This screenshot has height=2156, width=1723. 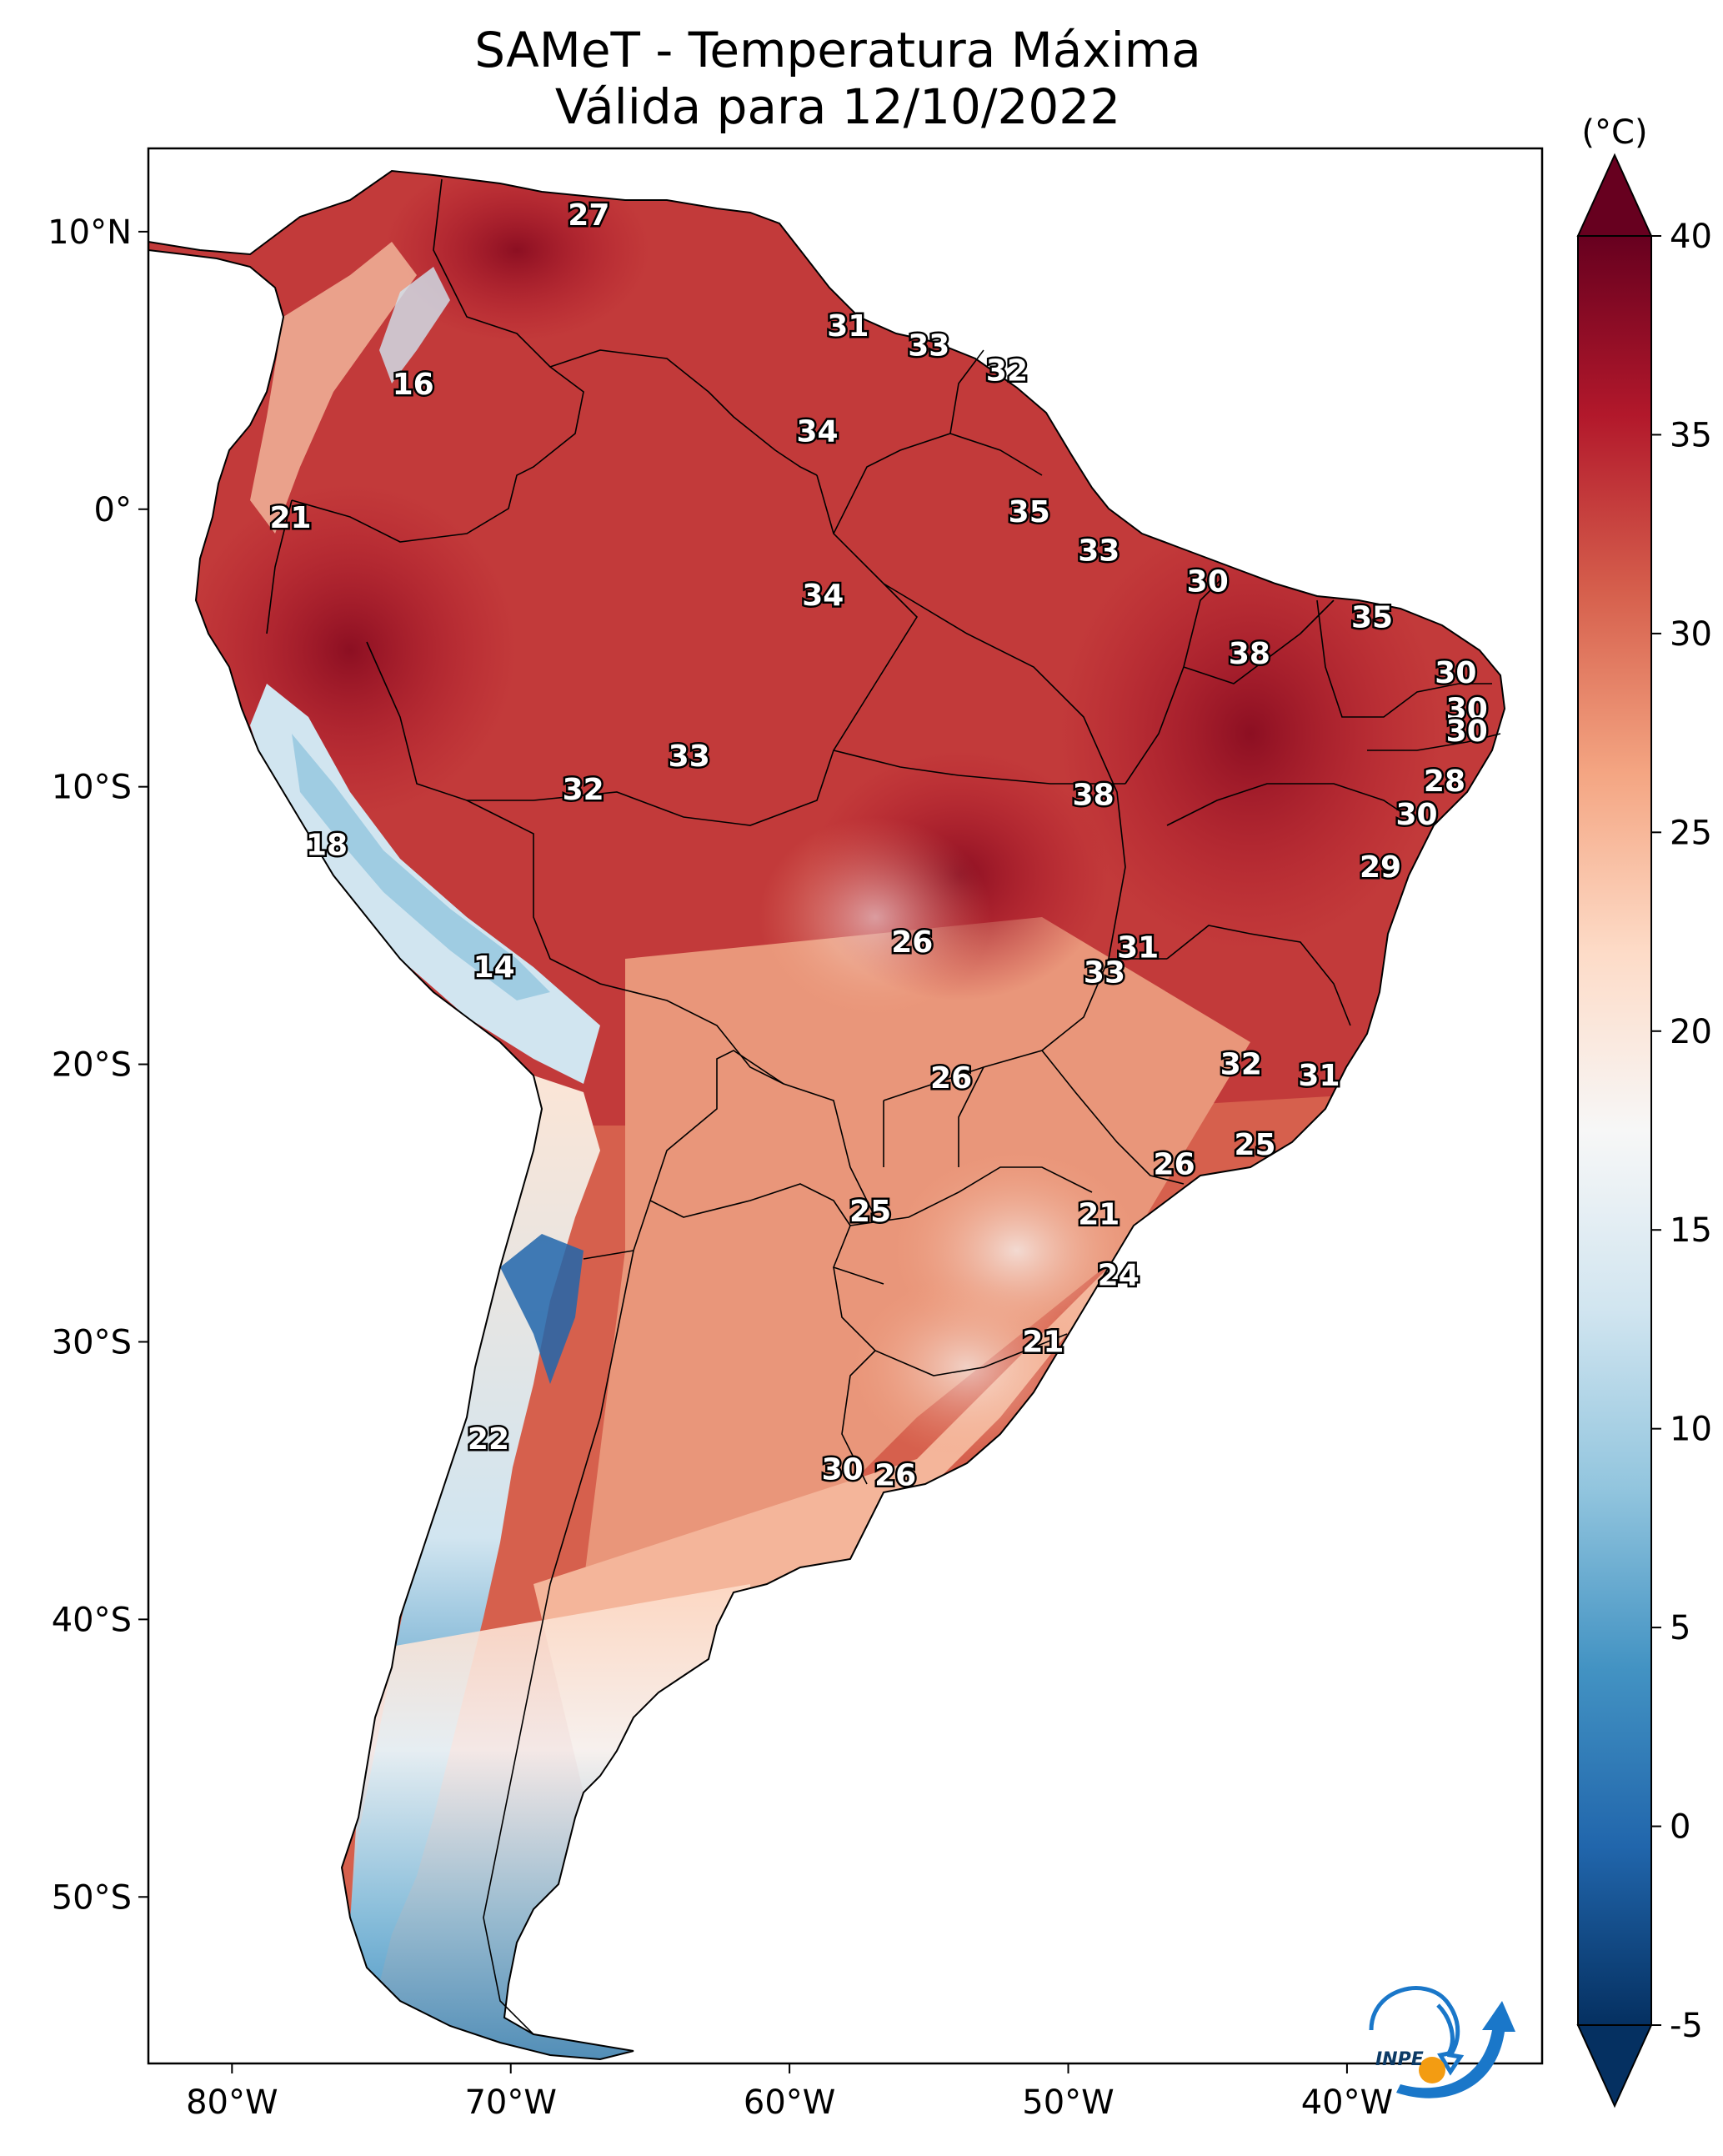 What do you see at coordinates (1691, 1430) in the screenshot?
I see `colorbar-tick-label: 10` at bounding box center [1691, 1430].